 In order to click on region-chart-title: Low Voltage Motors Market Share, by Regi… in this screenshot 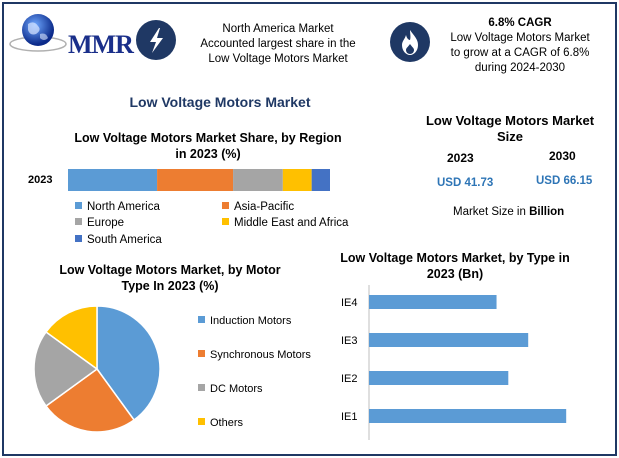, I will do `click(208, 146)`.